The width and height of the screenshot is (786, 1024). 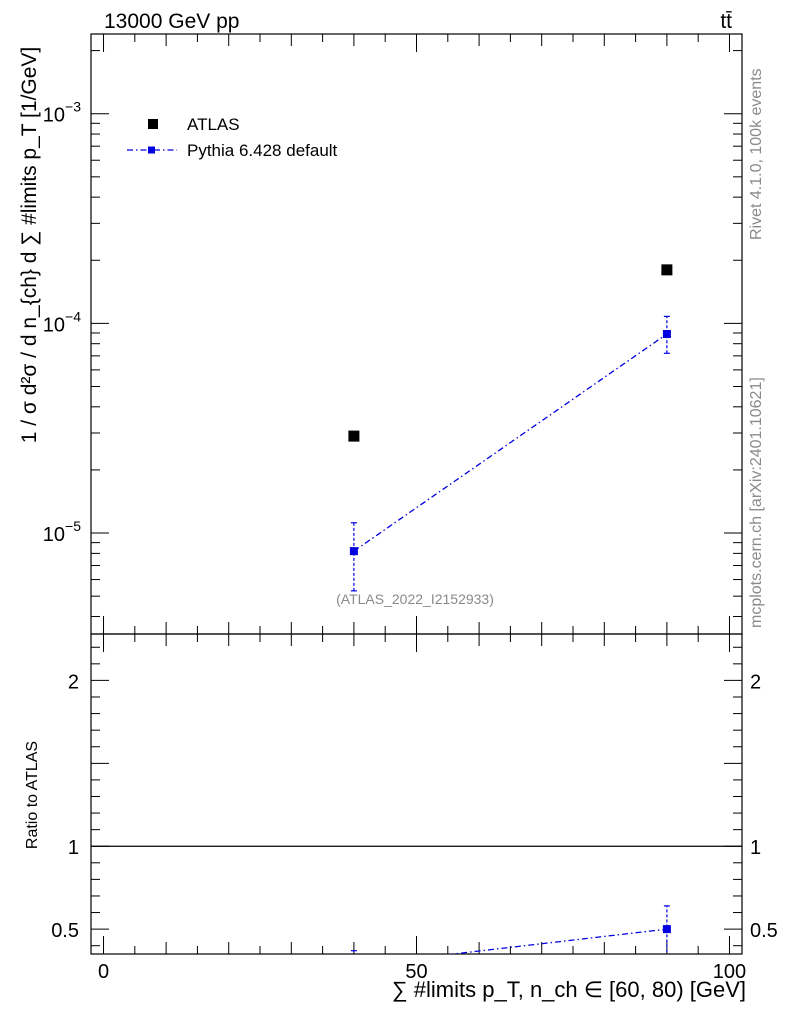 I want to click on mc-series-line, so click(x=510, y=442).